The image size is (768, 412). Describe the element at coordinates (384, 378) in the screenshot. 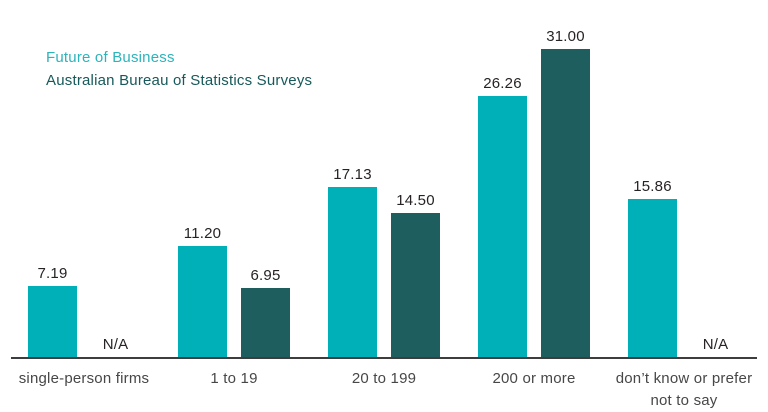

I see `category-label: 20 to 199` at that location.